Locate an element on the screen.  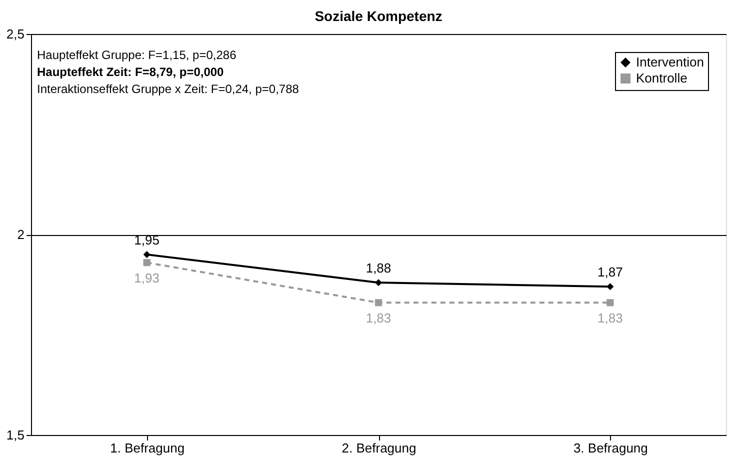
x-tick-label: 2. Befragung is located at coordinates (379, 448).